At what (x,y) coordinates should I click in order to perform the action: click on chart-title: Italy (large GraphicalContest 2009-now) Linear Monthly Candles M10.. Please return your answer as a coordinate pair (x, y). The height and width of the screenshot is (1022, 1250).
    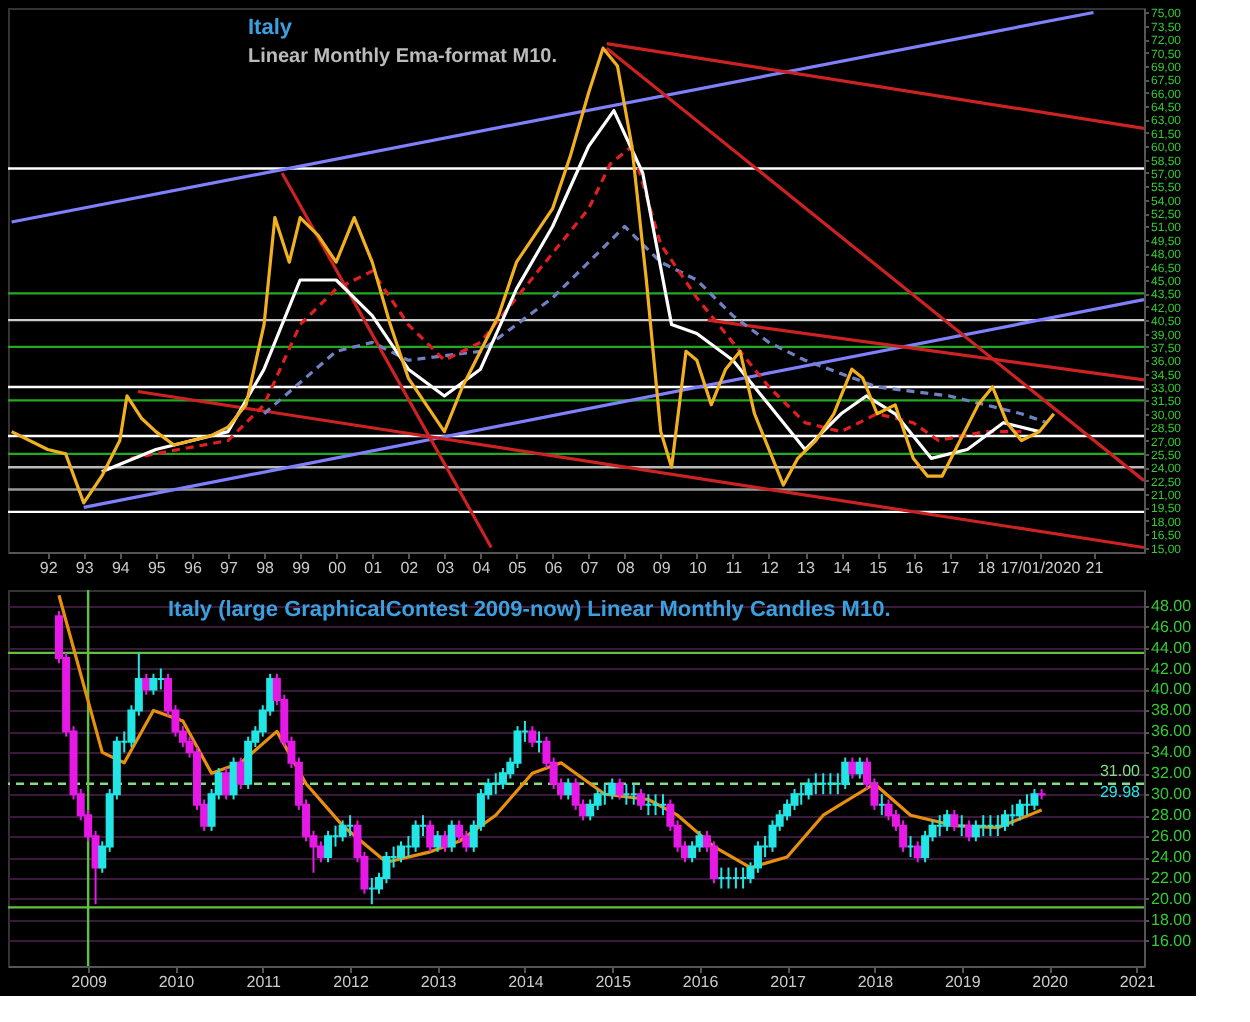
    Looking at the image, I should click on (529, 610).